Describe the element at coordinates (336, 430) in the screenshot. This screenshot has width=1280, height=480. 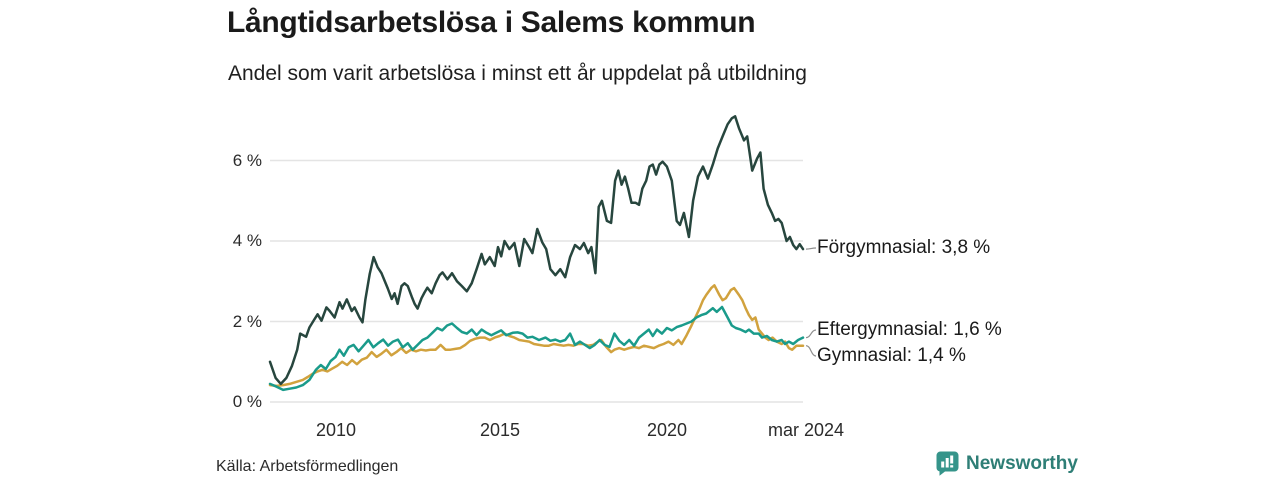
I see `x-axis-tick-label: 2010` at that location.